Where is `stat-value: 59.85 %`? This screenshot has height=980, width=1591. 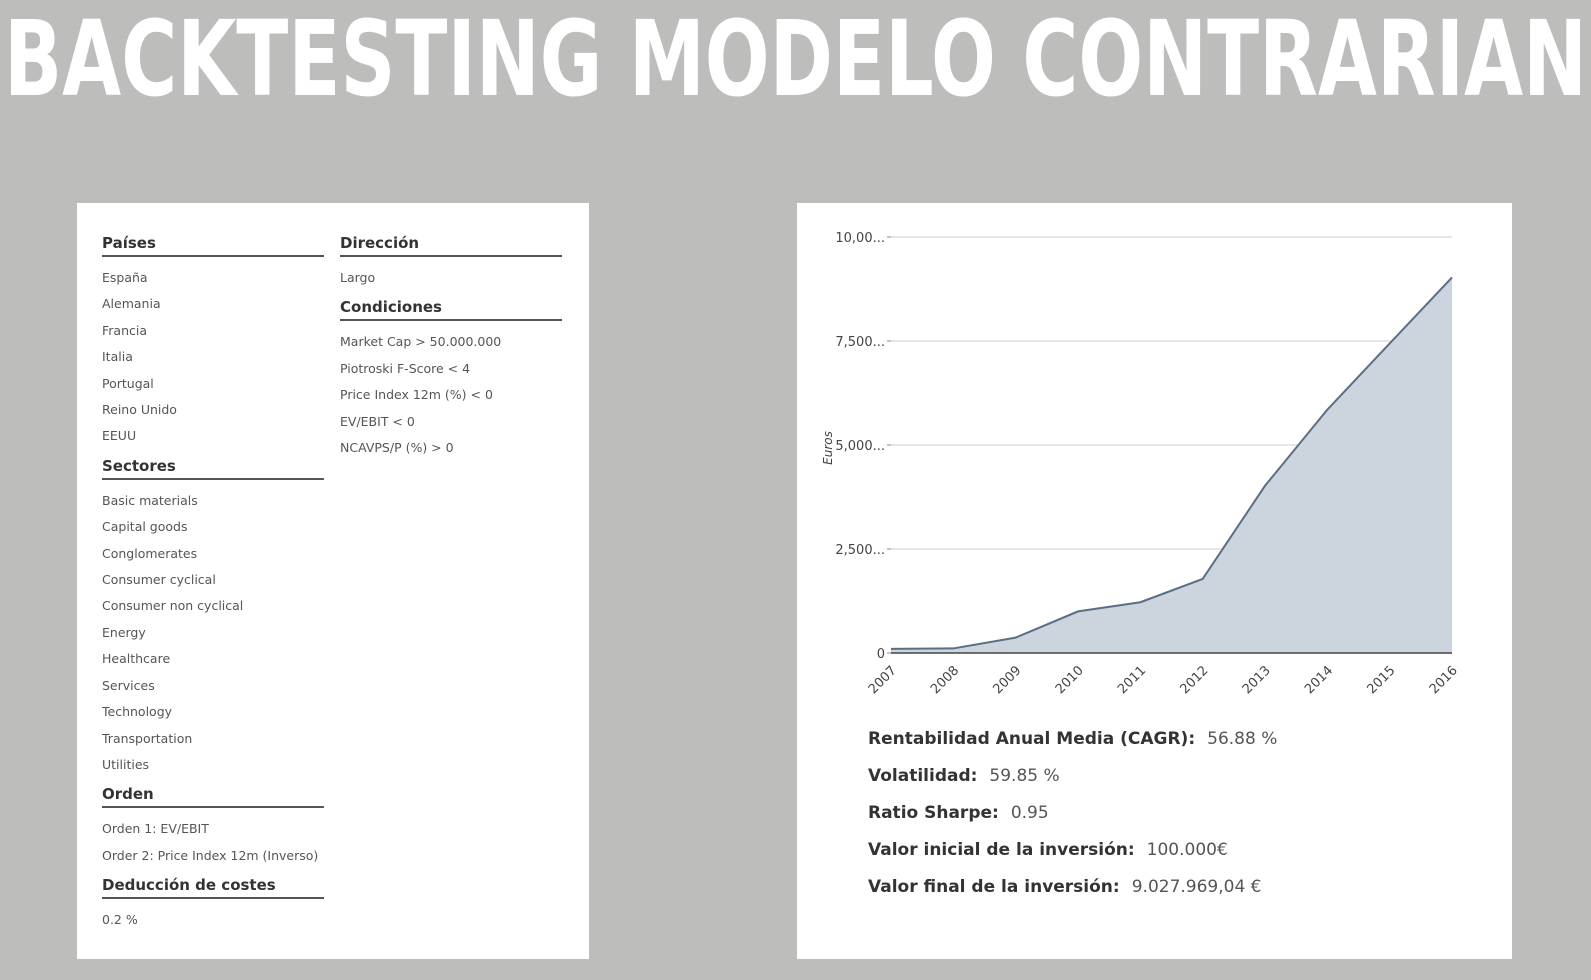 stat-value: 59.85 % is located at coordinates (1024, 776).